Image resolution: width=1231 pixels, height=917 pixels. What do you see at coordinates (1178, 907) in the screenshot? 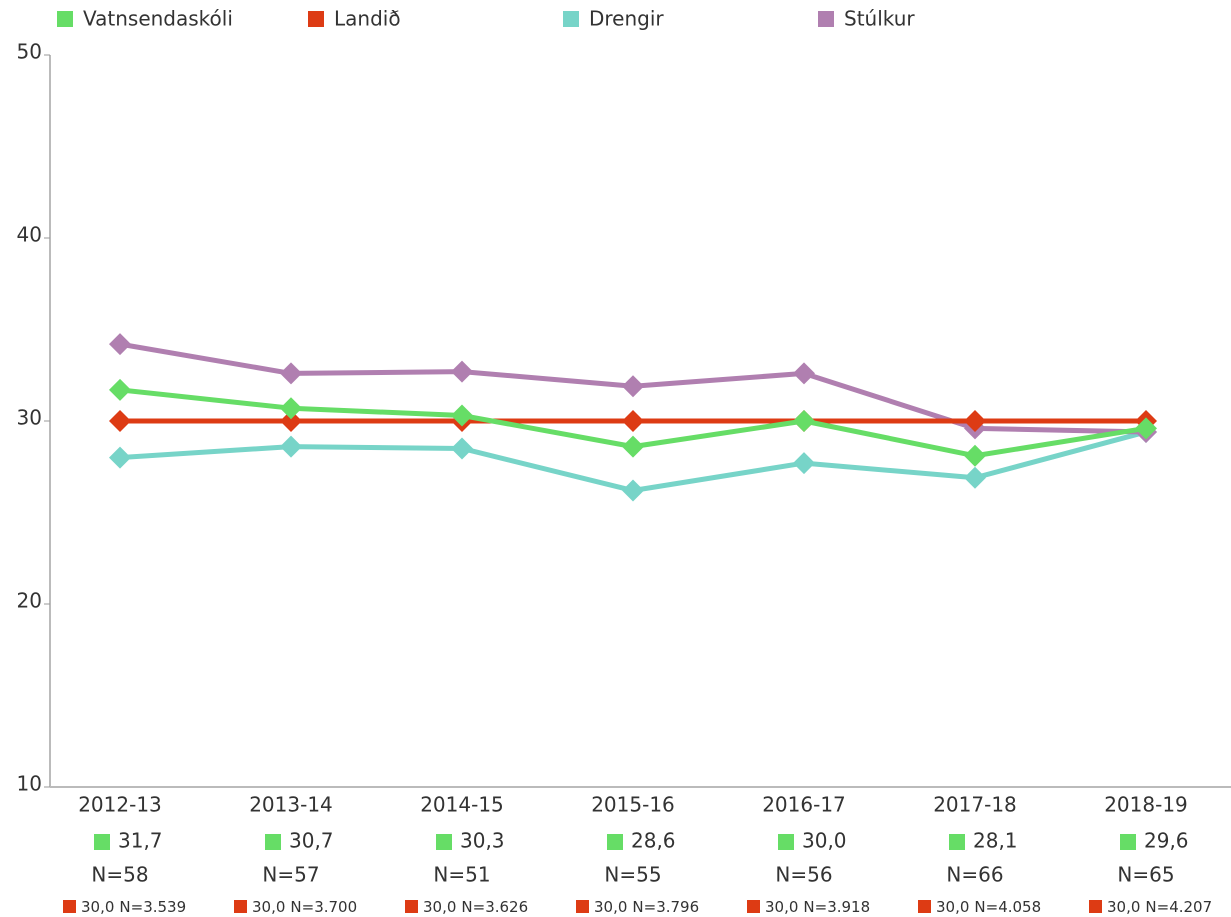
I see `n-label: N=4.207` at bounding box center [1178, 907].